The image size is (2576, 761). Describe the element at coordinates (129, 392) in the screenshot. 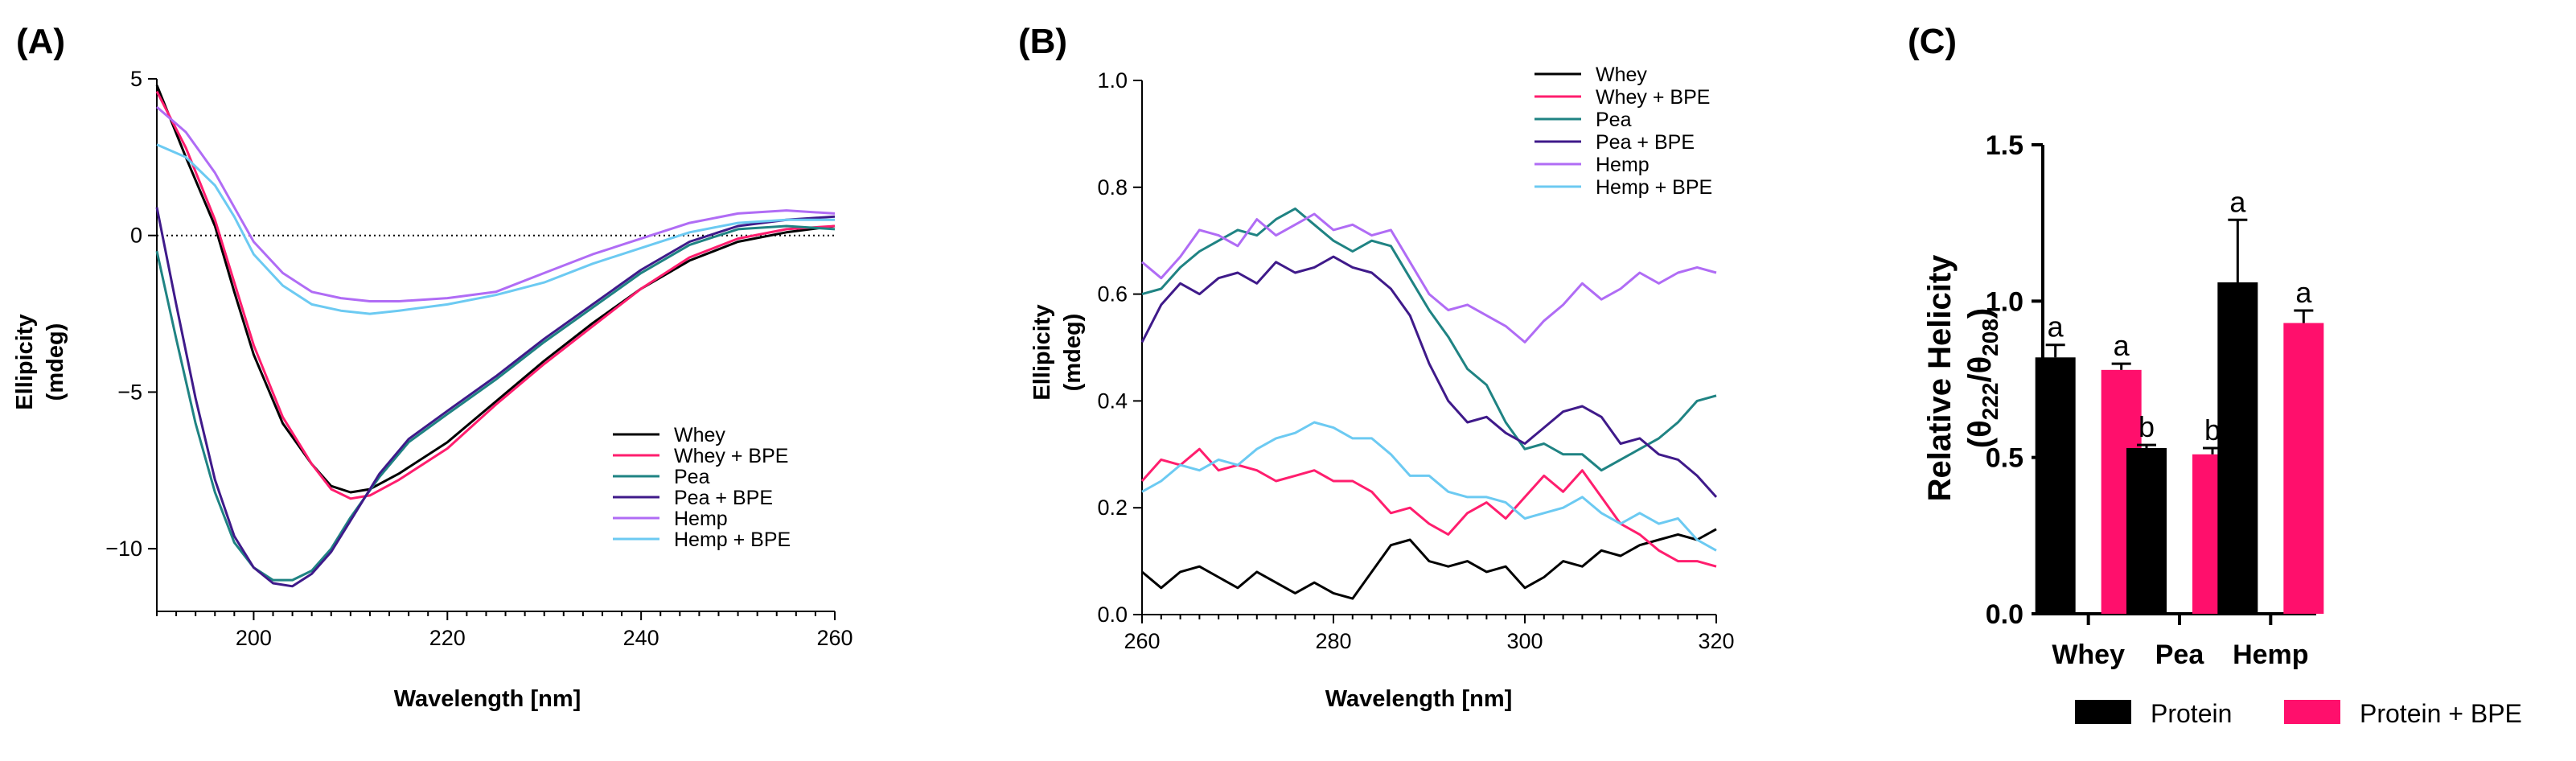

I see `panel-a-ytick-label: −5` at that location.